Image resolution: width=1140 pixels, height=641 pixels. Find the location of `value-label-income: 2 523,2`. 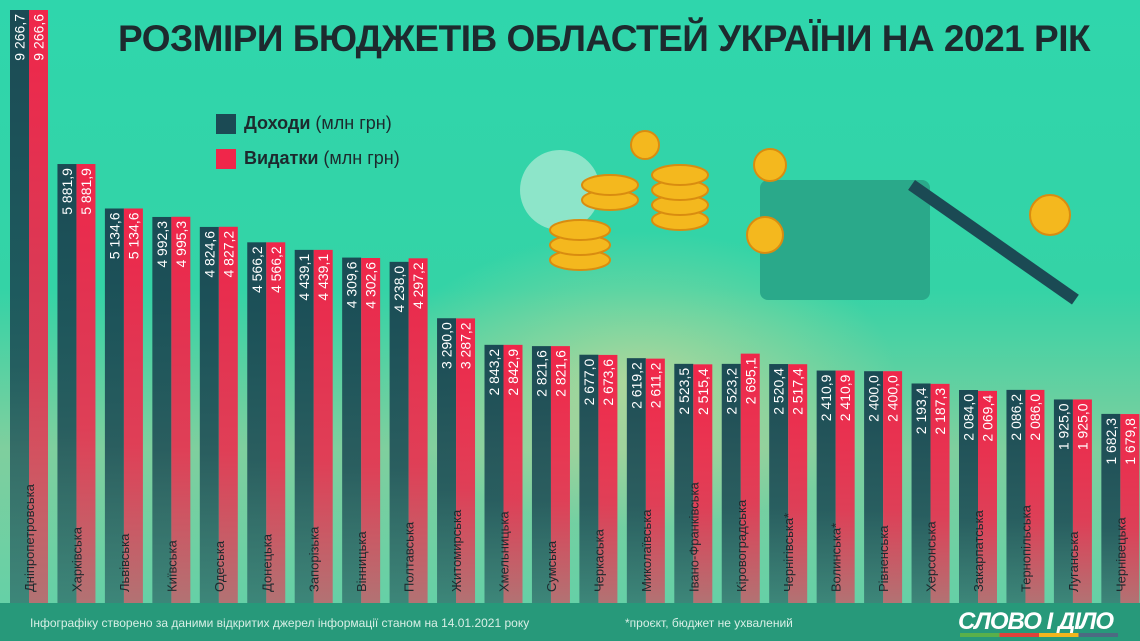

value-label-income: 2 523,2 is located at coordinates (731, 391).